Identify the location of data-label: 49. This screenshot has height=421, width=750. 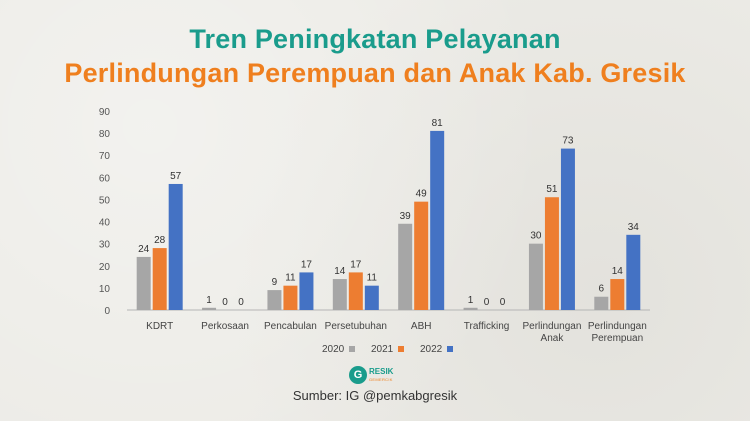
(422, 194).